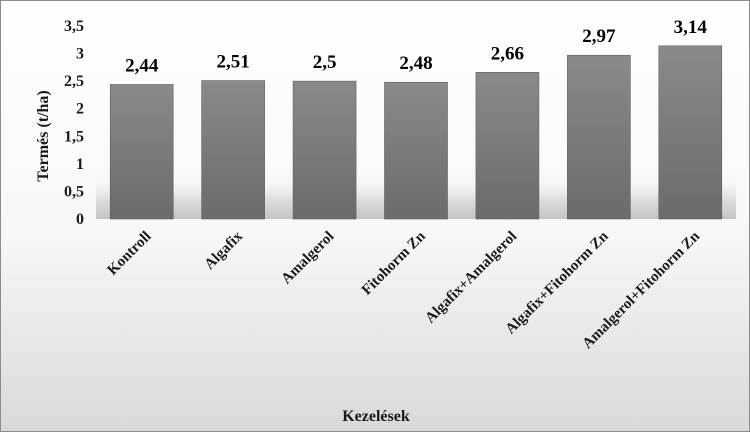 The image size is (750, 433). I want to click on data-label: 2,5, so click(325, 62).